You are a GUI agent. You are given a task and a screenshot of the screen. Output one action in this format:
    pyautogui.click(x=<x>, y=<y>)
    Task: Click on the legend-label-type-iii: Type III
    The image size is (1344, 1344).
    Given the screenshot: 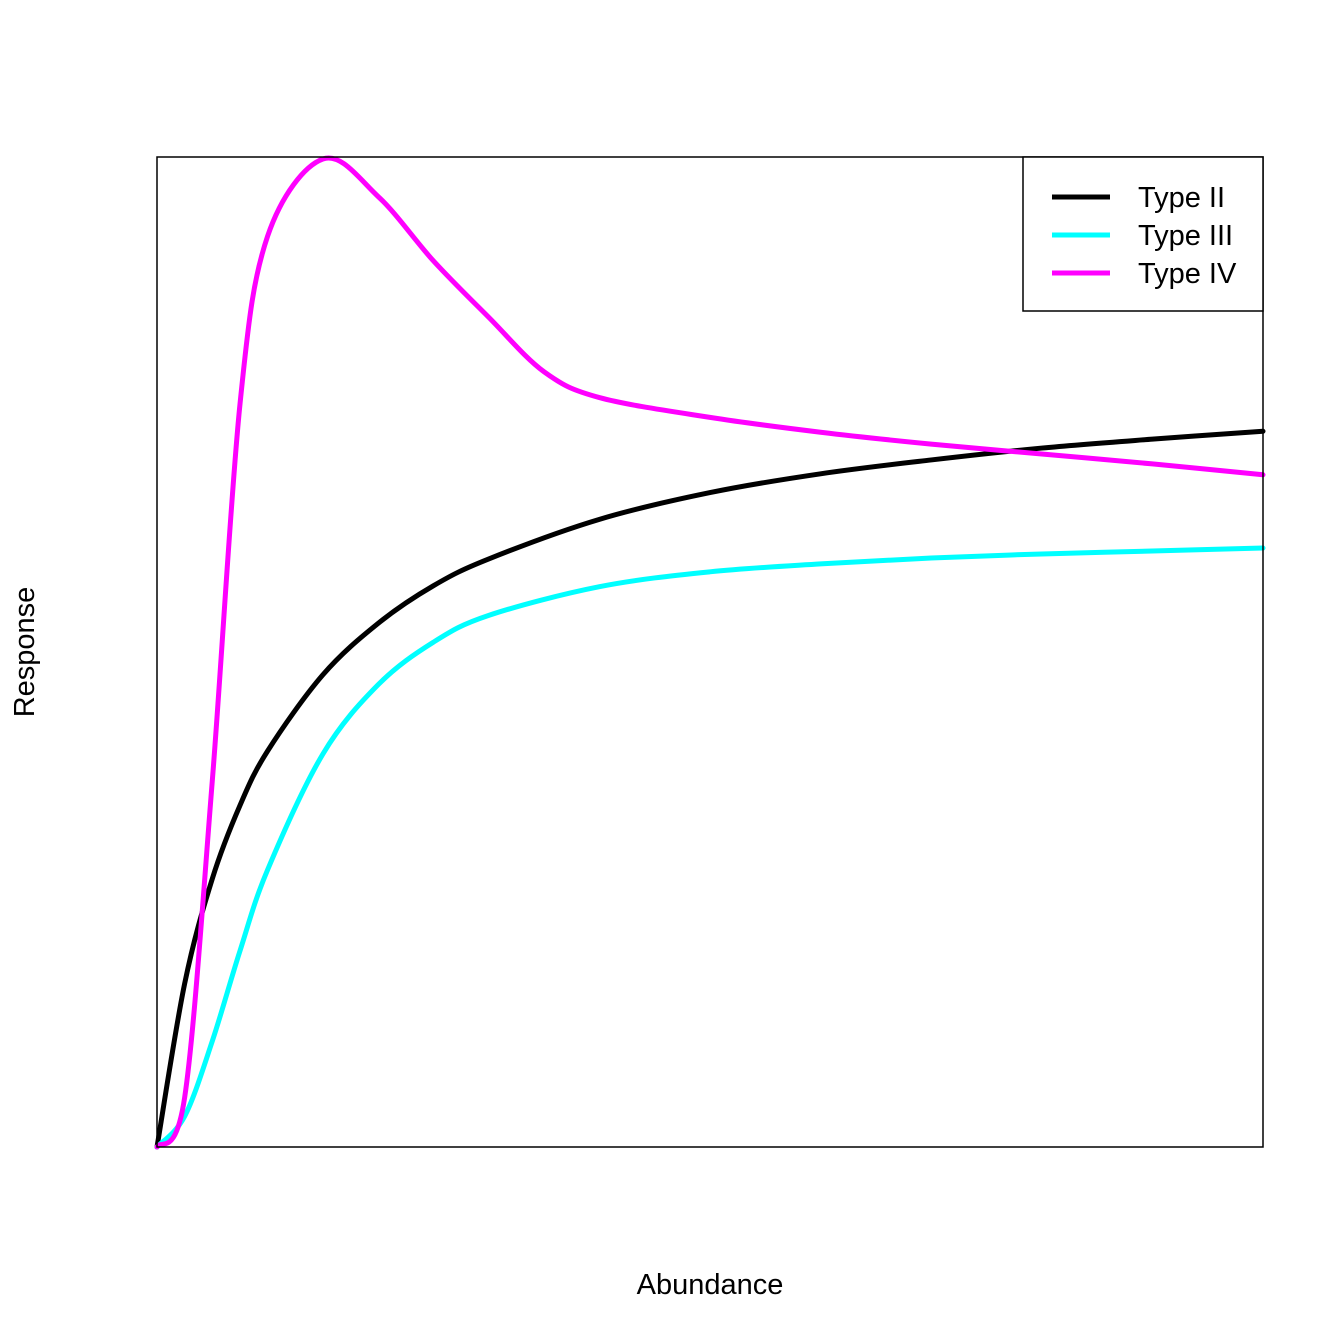 What is the action you would take?
    pyautogui.click(x=1185, y=236)
    